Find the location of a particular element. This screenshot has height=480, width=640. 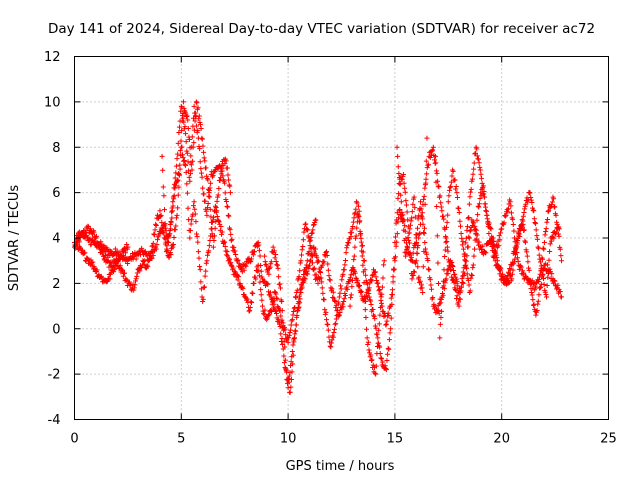

x-tick-label: 15 is located at coordinates (395, 439).